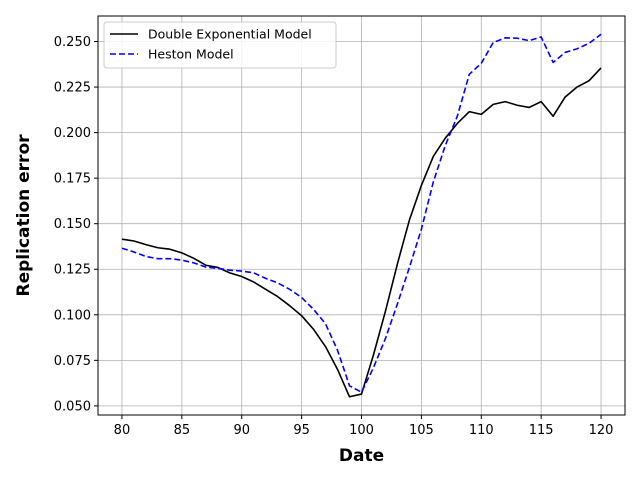  What do you see at coordinates (361, 456) in the screenshot?
I see `x-axis-label: Date` at bounding box center [361, 456].